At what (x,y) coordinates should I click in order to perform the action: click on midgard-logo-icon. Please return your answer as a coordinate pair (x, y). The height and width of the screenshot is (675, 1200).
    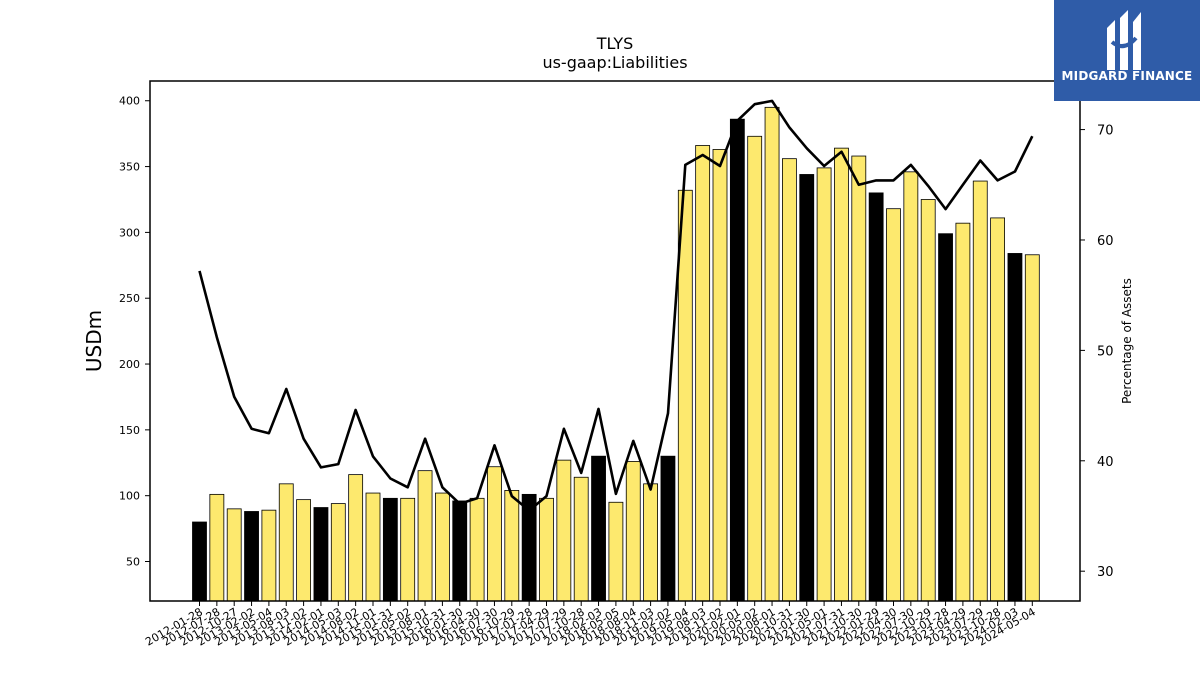
    Looking at the image, I should click on (1124, 40).